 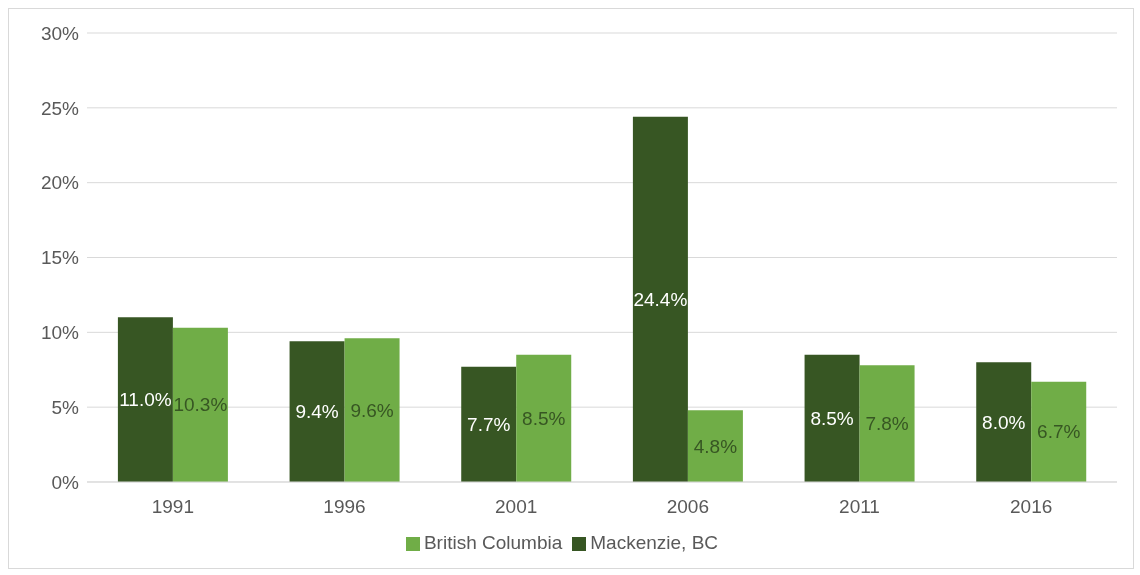 I want to click on data-label: 11.0%, so click(x=145, y=400).